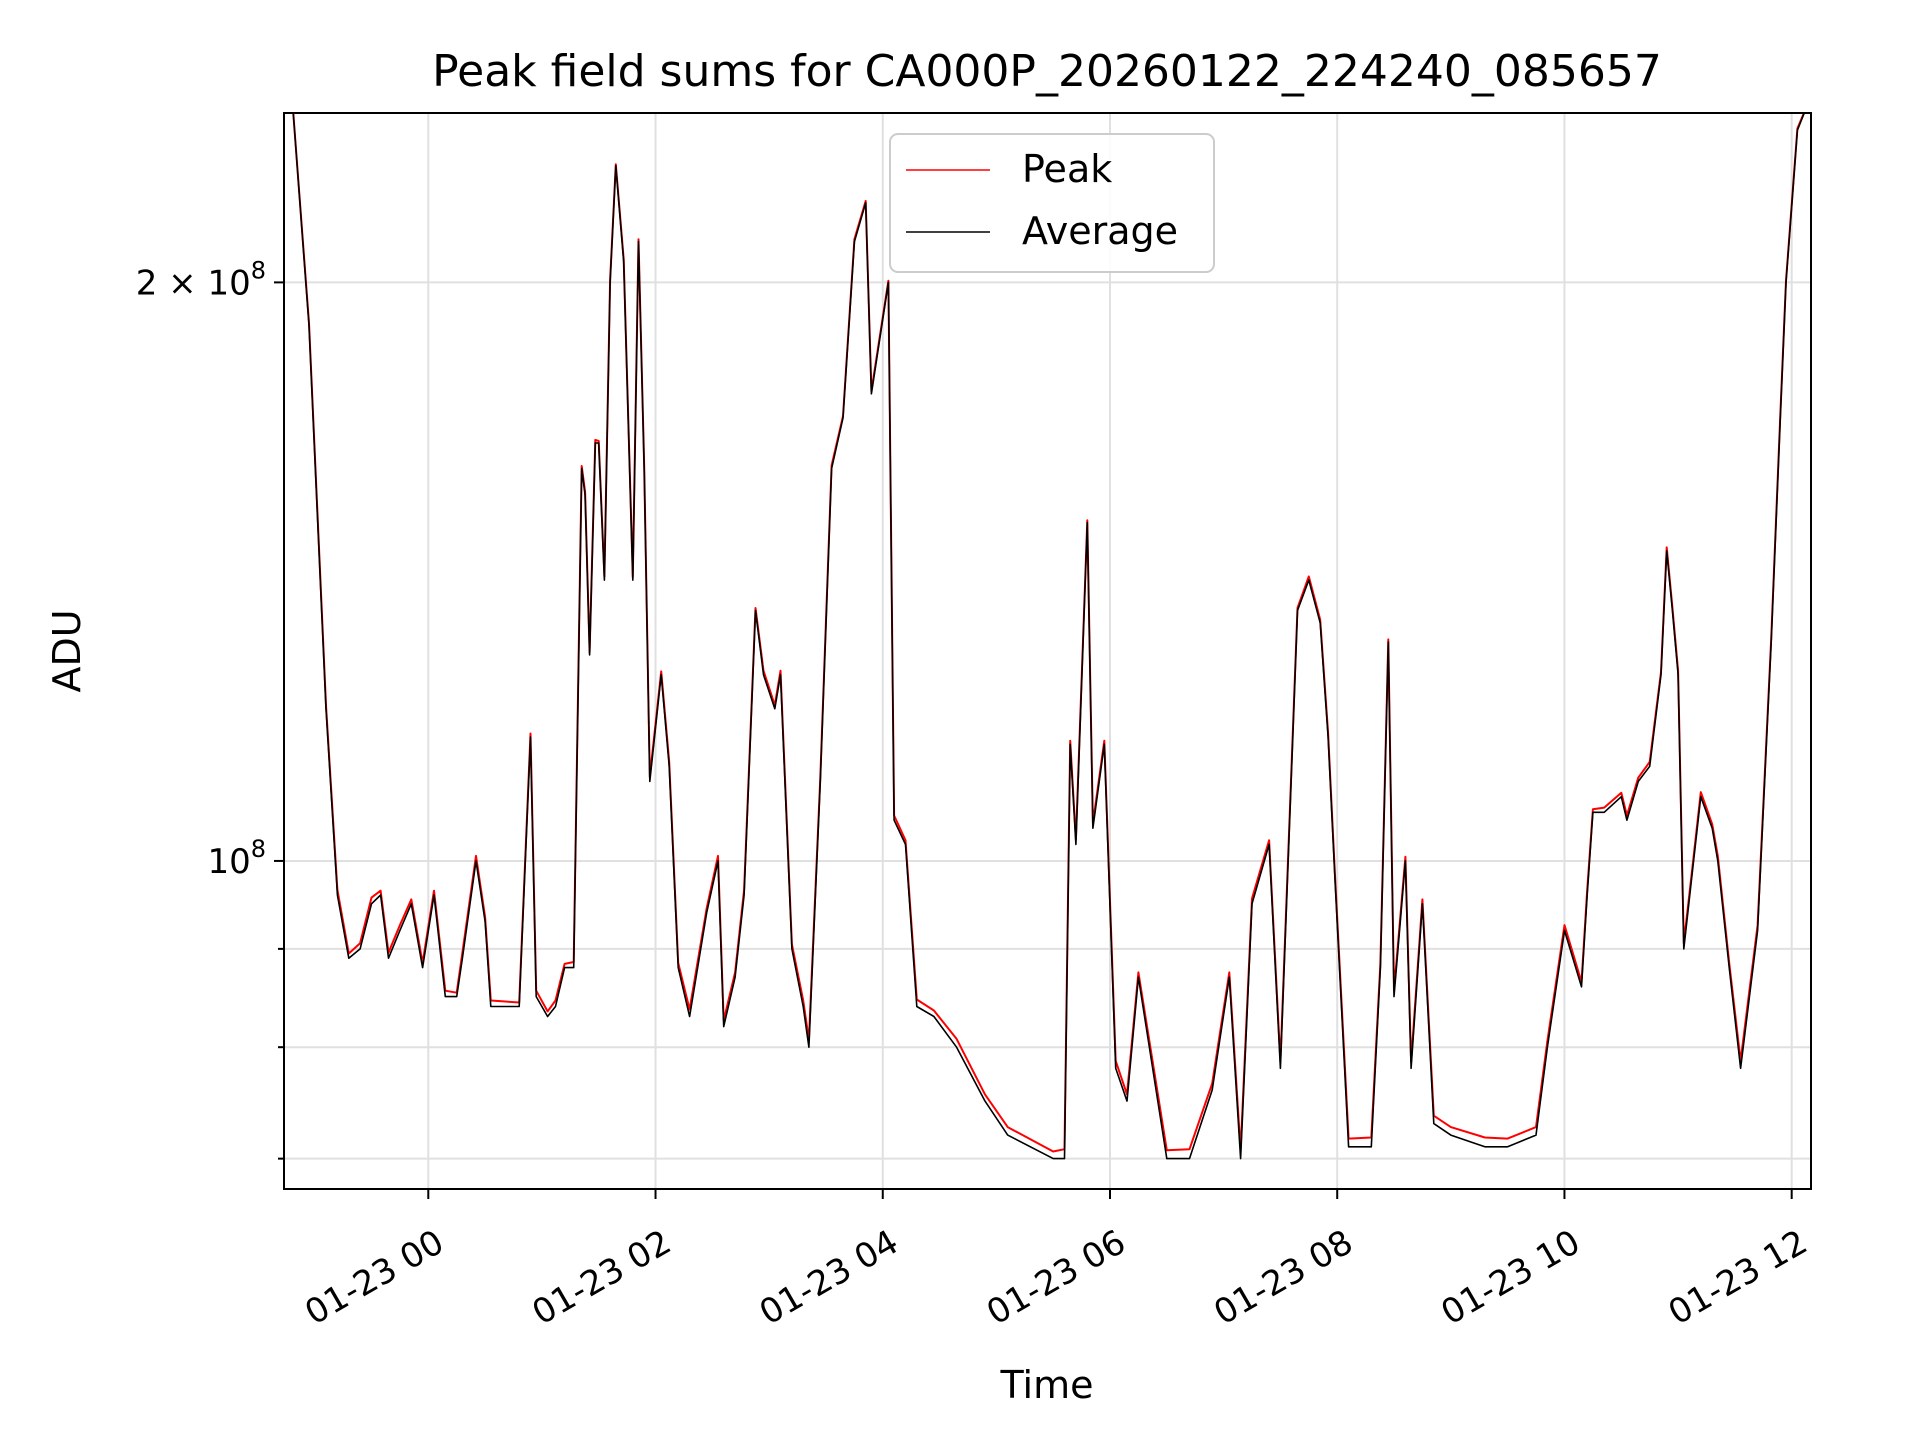 The image size is (1920, 1440). I want to click on legend: Peak Average, so click(1052, 203).